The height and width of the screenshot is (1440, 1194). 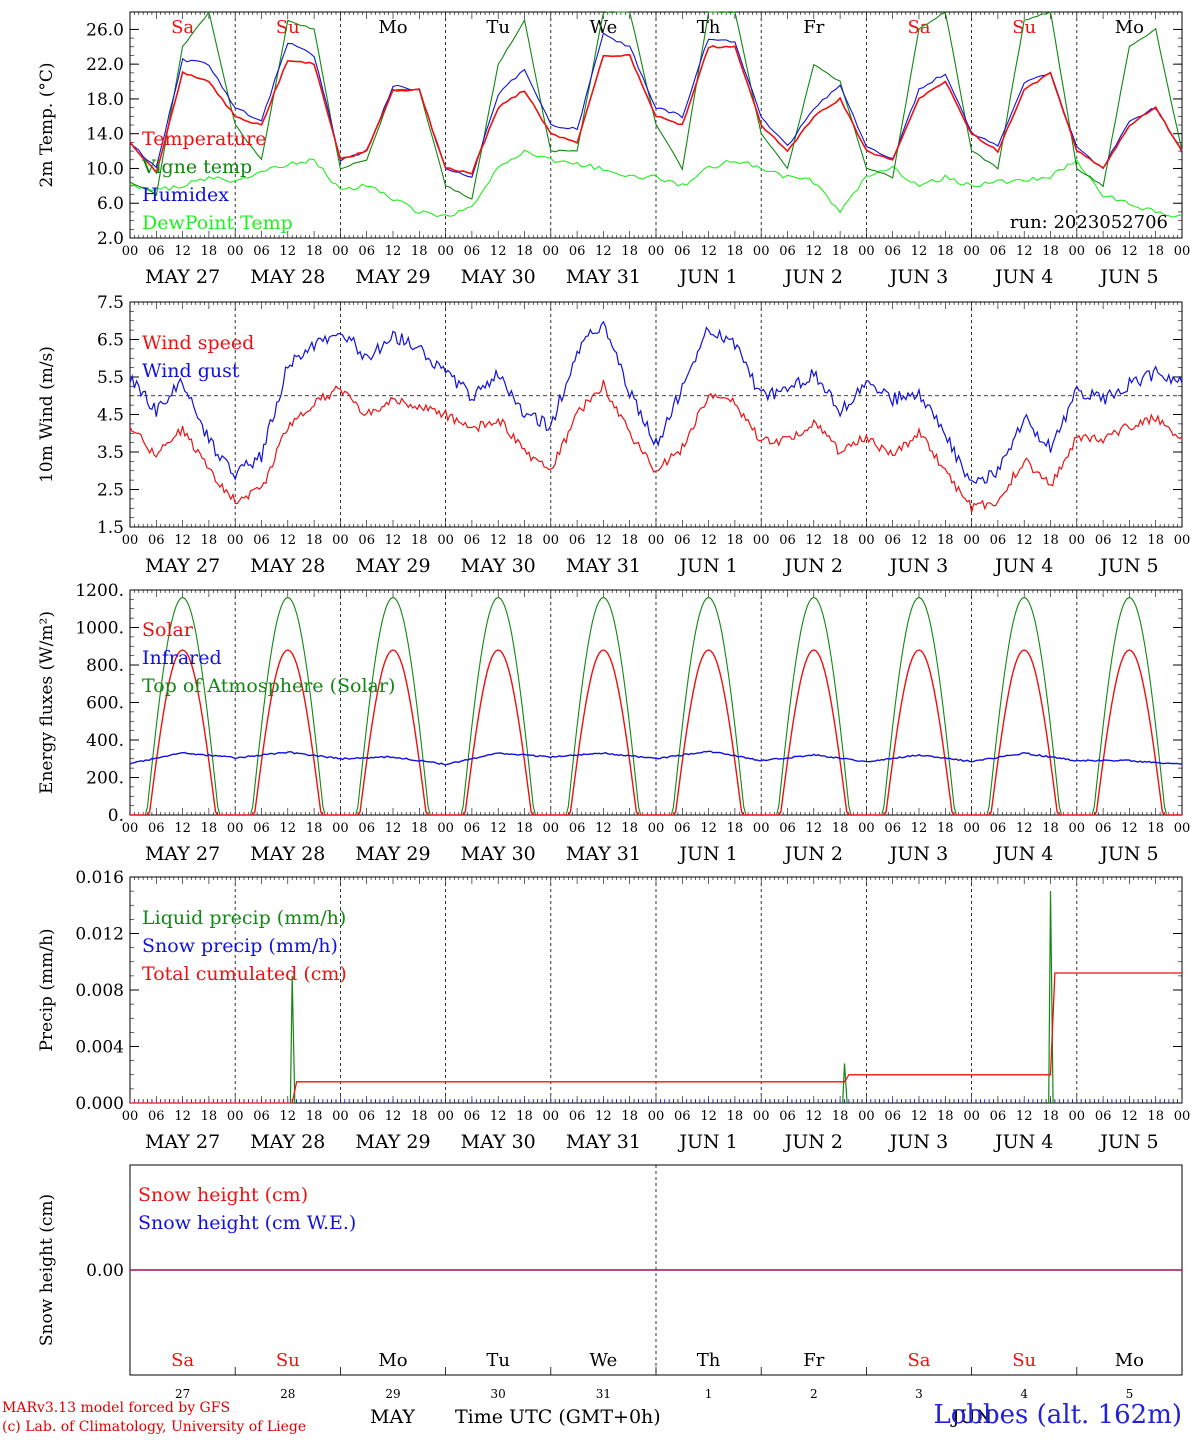 I want to click on legend-entry: Temperature, so click(x=204, y=139).